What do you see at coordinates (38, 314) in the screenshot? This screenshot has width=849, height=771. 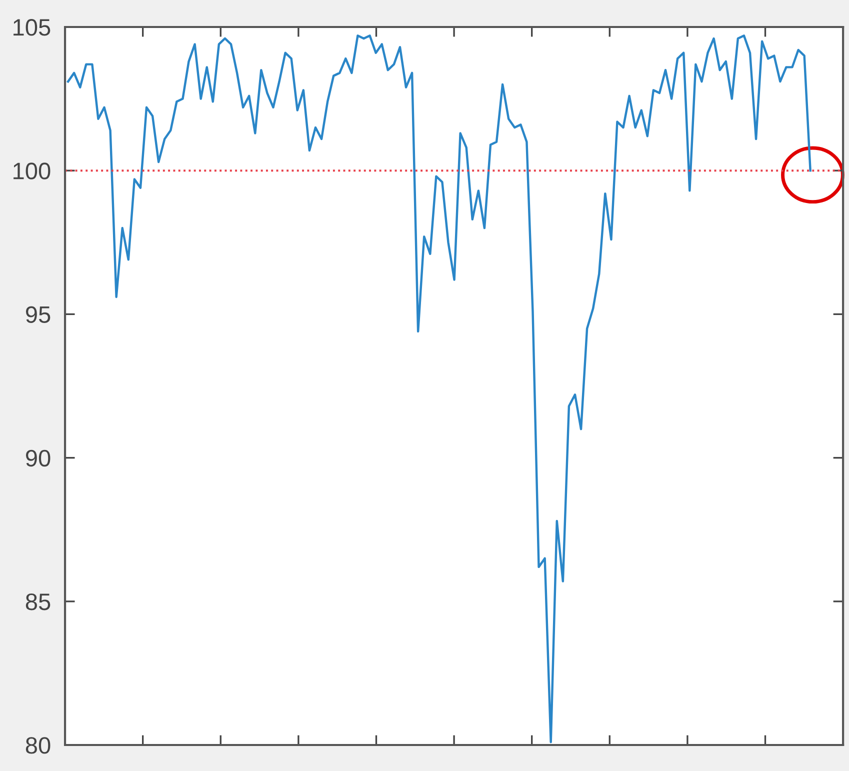 I see `y-tick-label: 95` at bounding box center [38, 314].